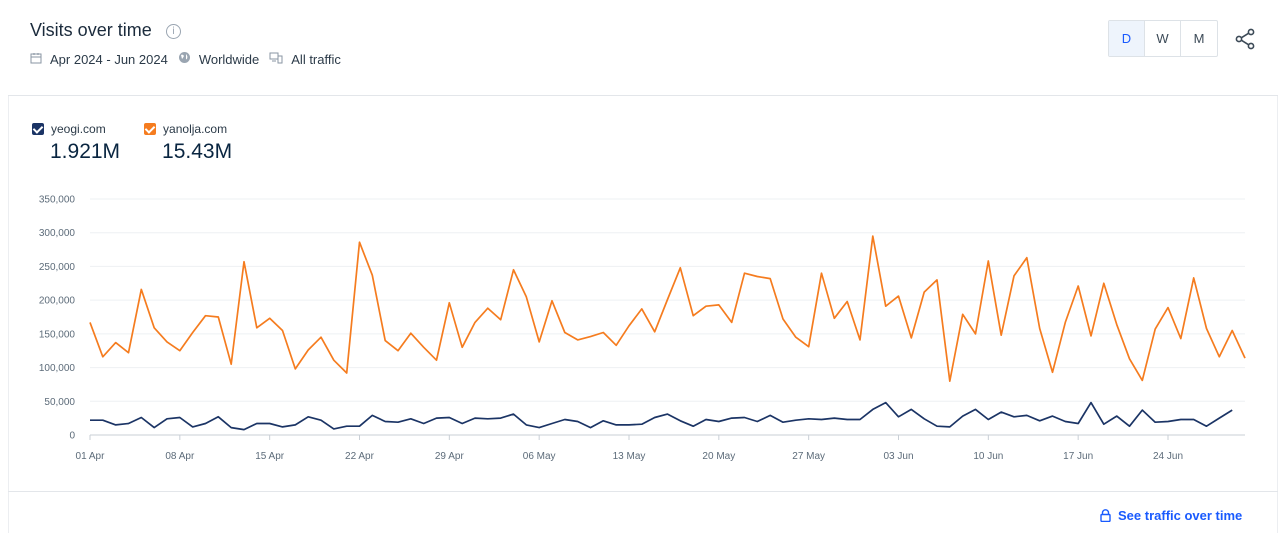 Image resolution: width=1280 pixels, height=533 pixels. I want to click on legend-item-yeogi: yeogi.com 1.921M, so click(76, 143).